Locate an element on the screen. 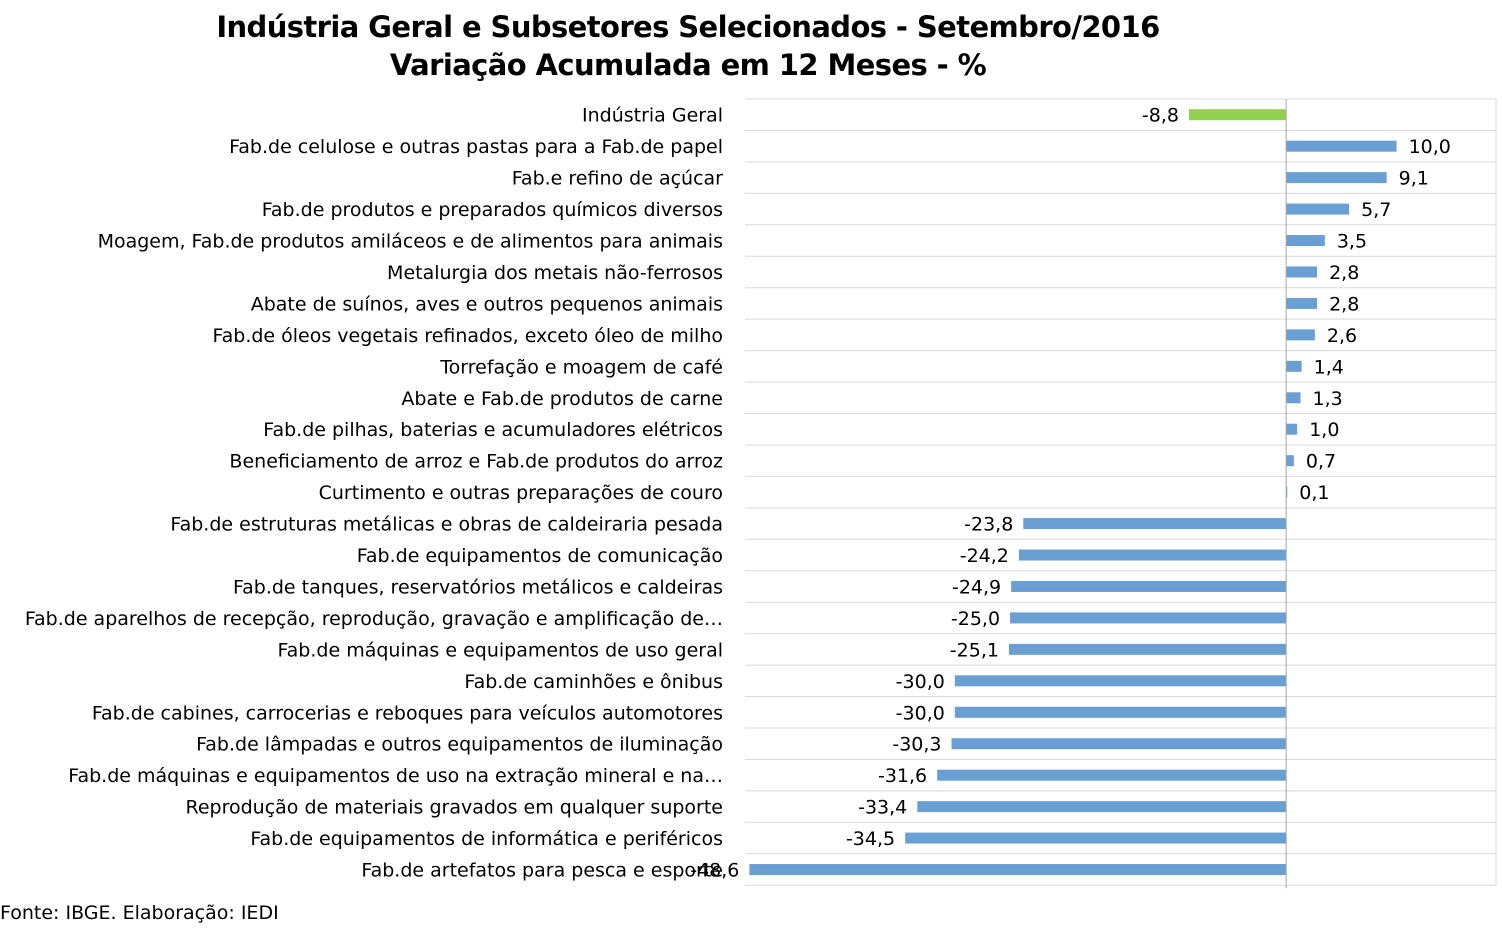  data-label: -25,1 is located at coordinates (974, 650).